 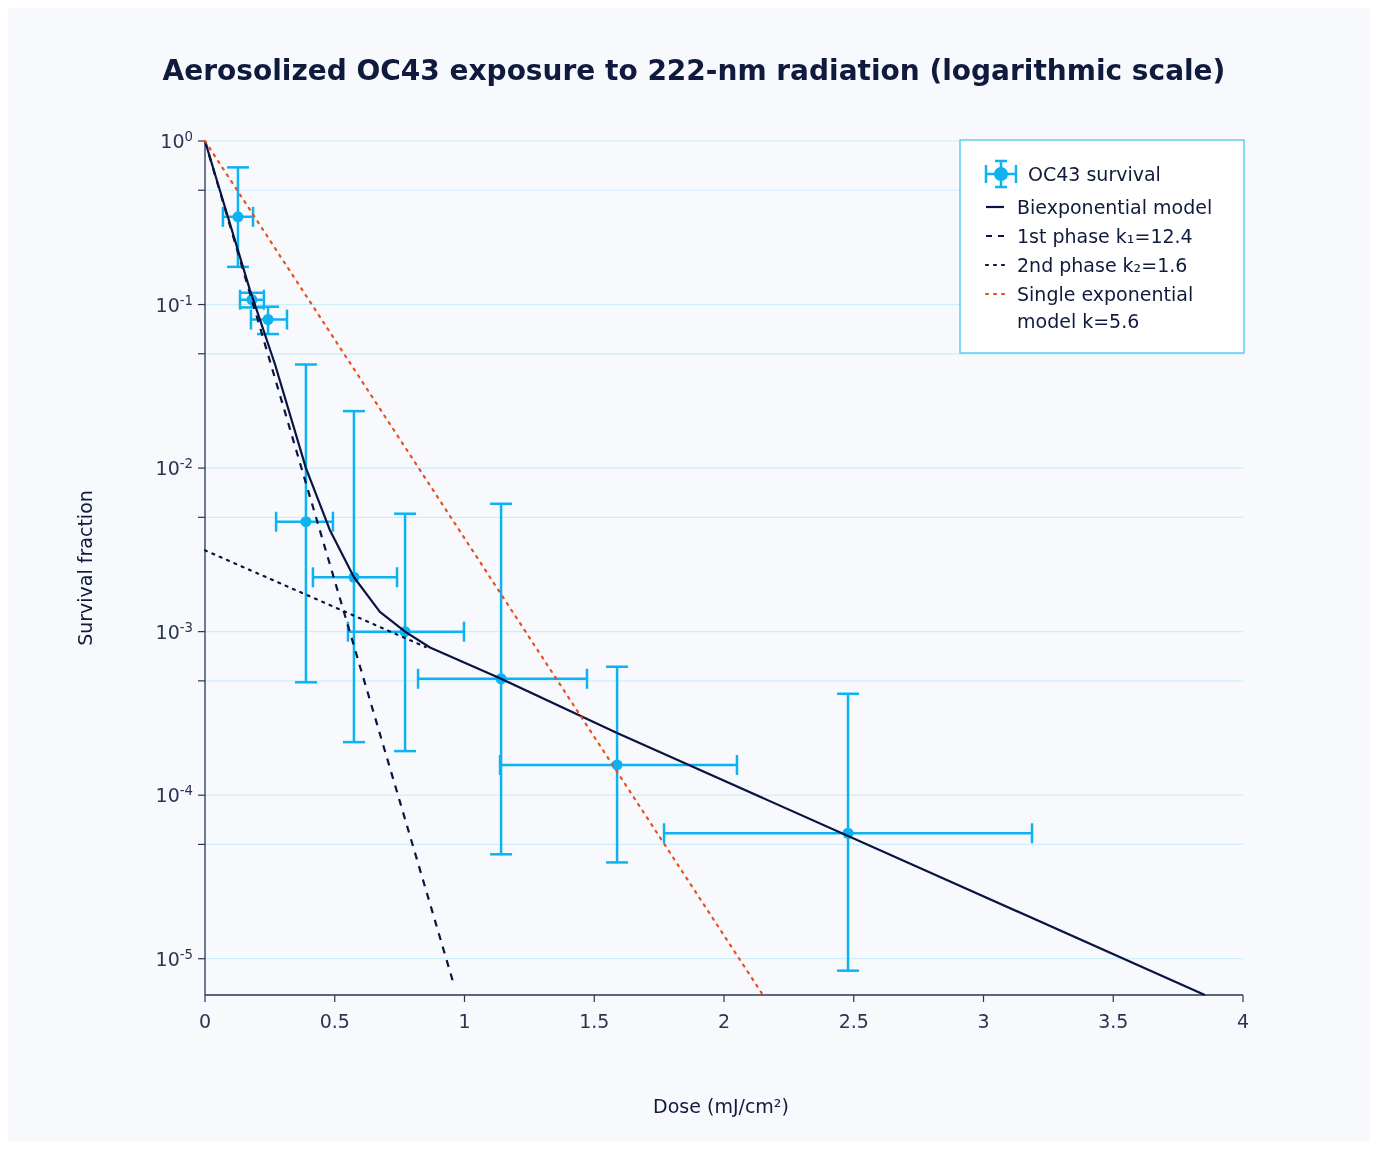 I want to click on x-tick-label: 2.5, so click(x=853, y=1021).